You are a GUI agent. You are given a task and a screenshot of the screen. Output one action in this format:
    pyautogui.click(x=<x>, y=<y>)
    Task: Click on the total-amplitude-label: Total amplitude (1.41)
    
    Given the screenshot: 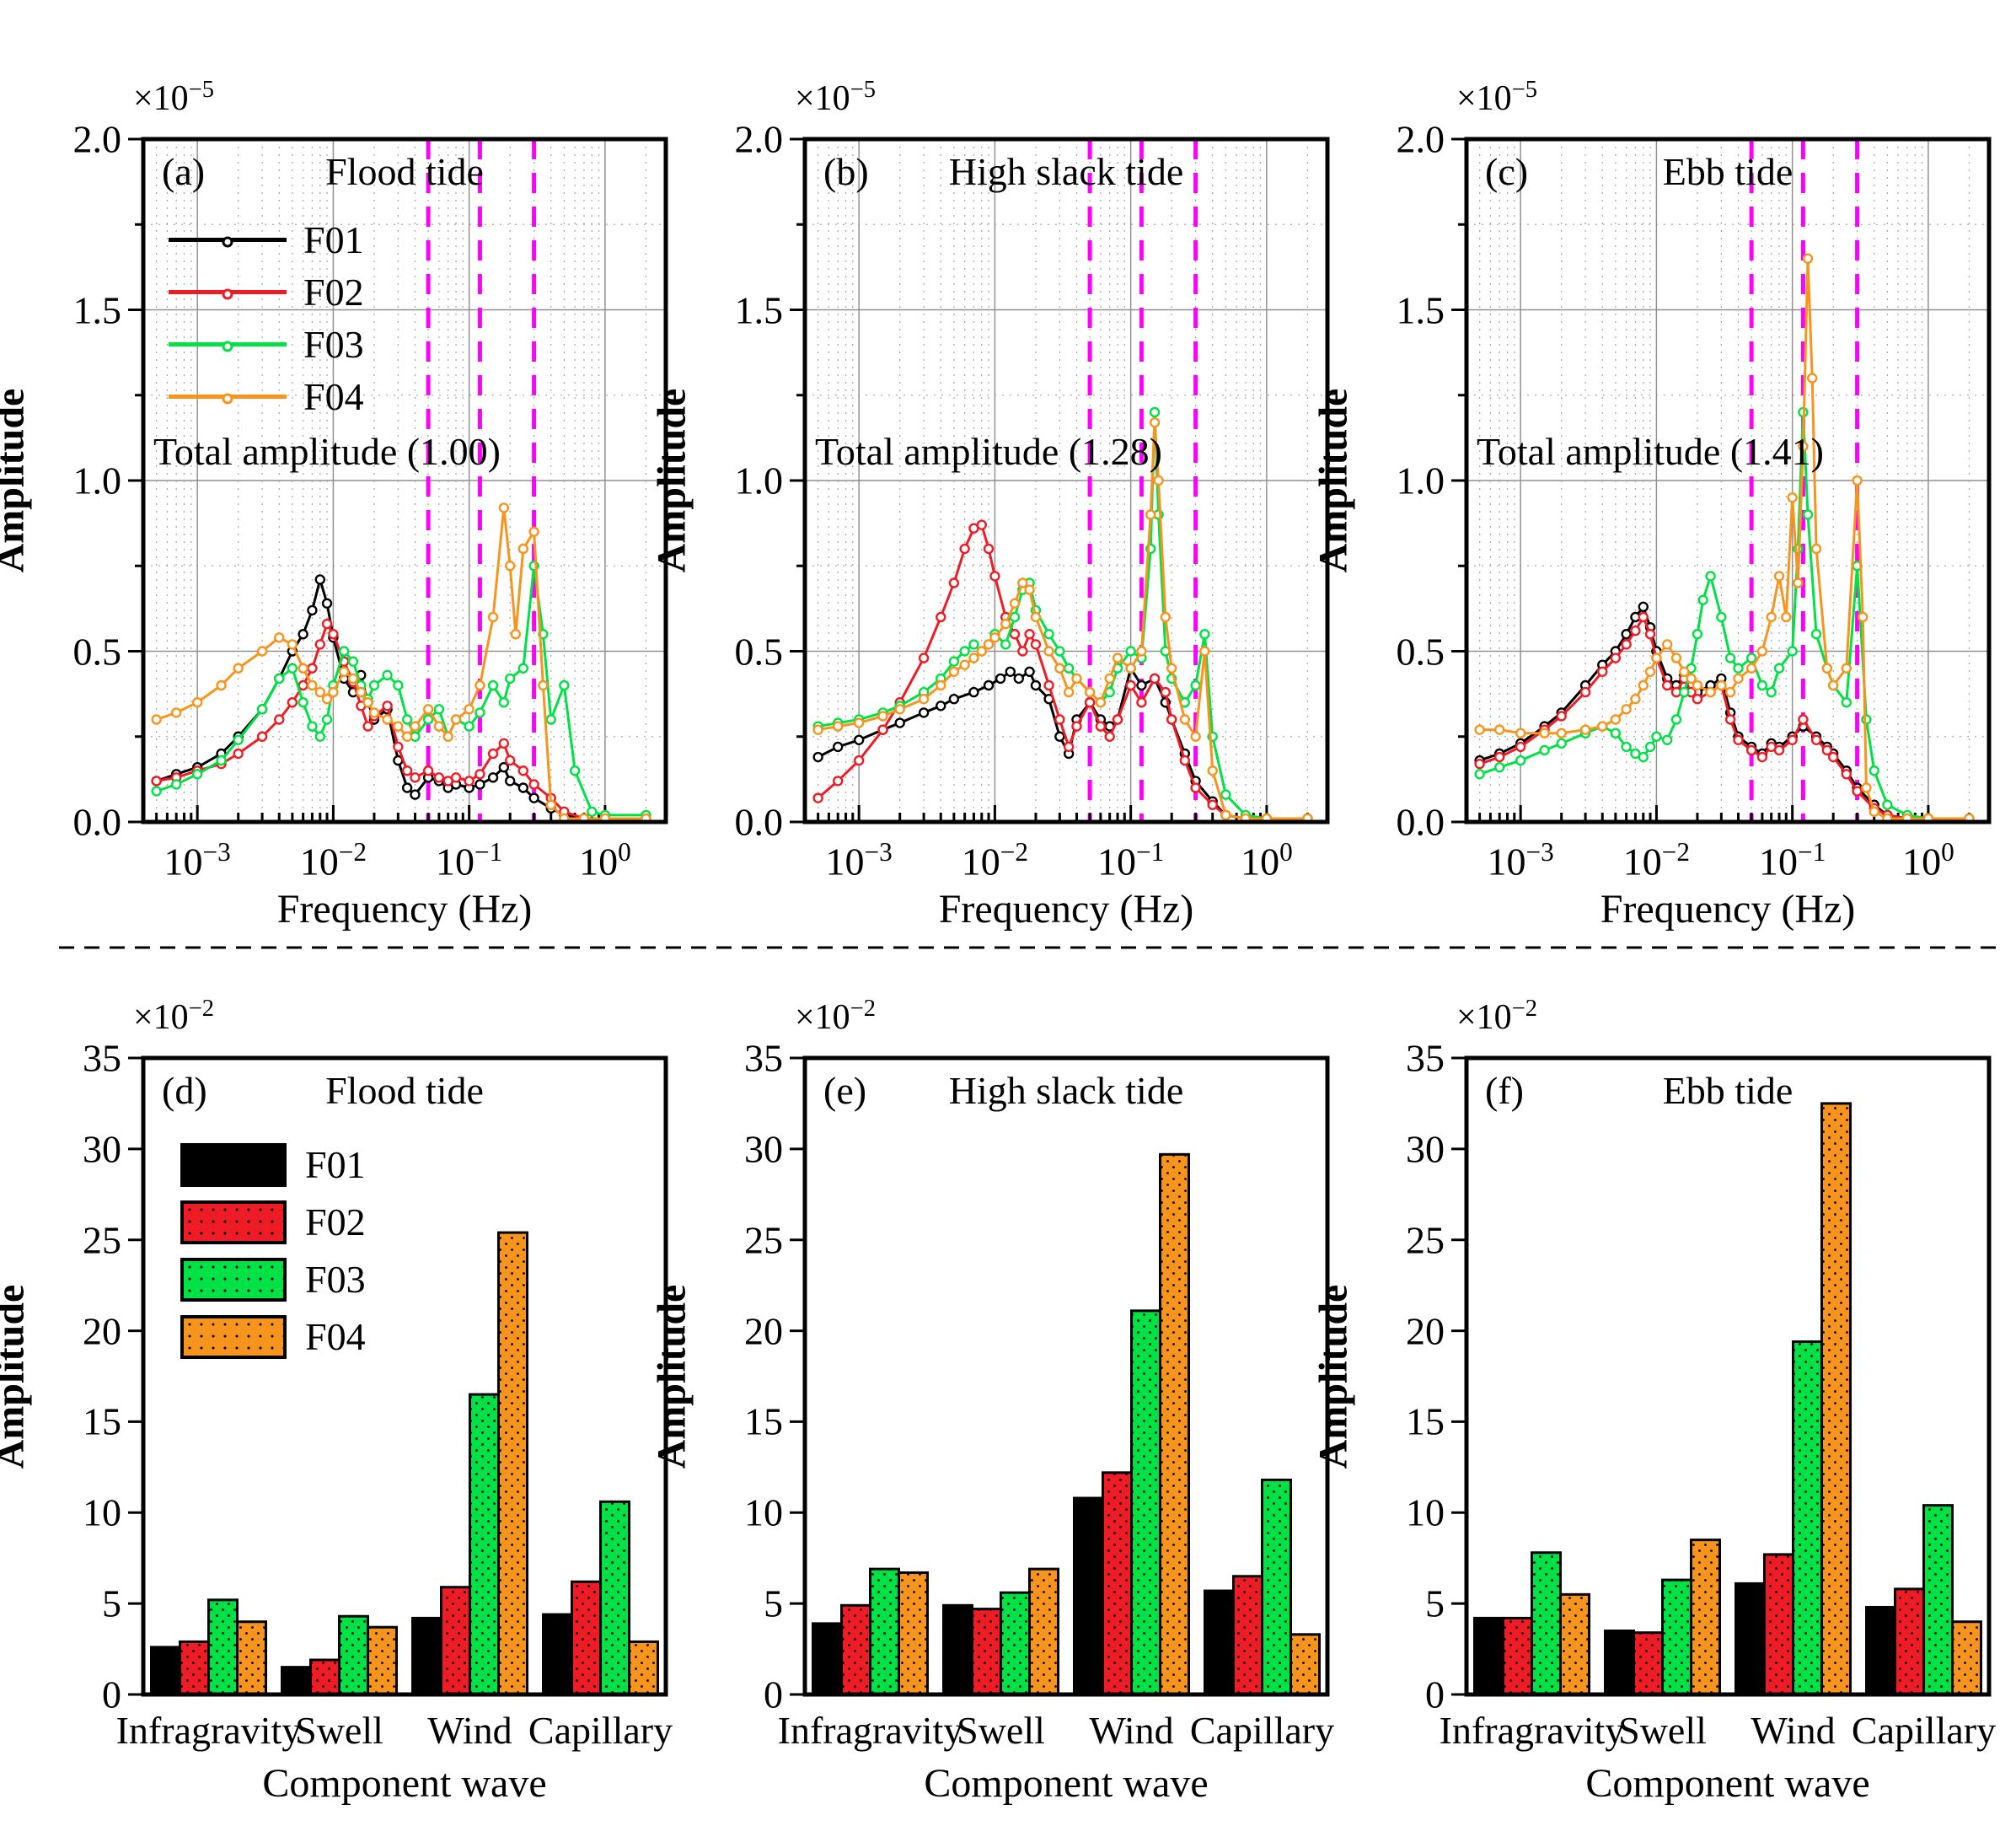 What is the action you would take?
    pyautogui.click(x=1650, y=451)
    